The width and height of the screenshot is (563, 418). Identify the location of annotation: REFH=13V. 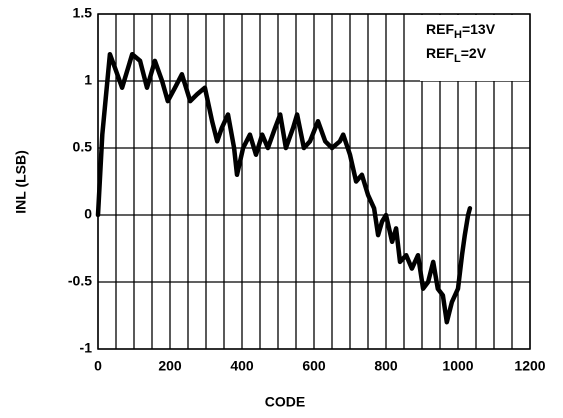
(461, 31).